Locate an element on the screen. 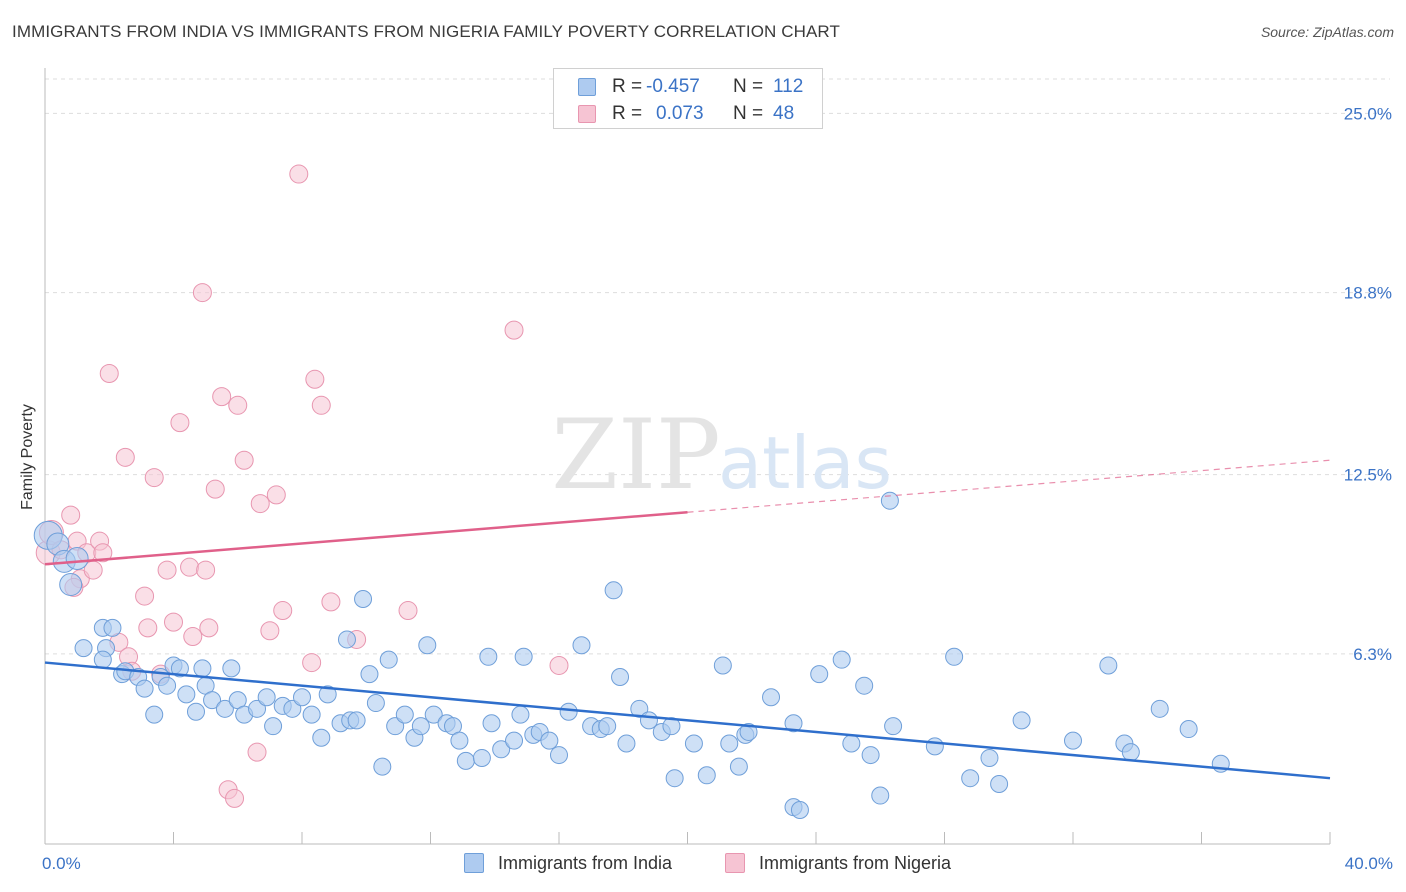 This screenshot has width=1406, height=892. watermark-atlas: atlas is located at coordinates (805, 463).